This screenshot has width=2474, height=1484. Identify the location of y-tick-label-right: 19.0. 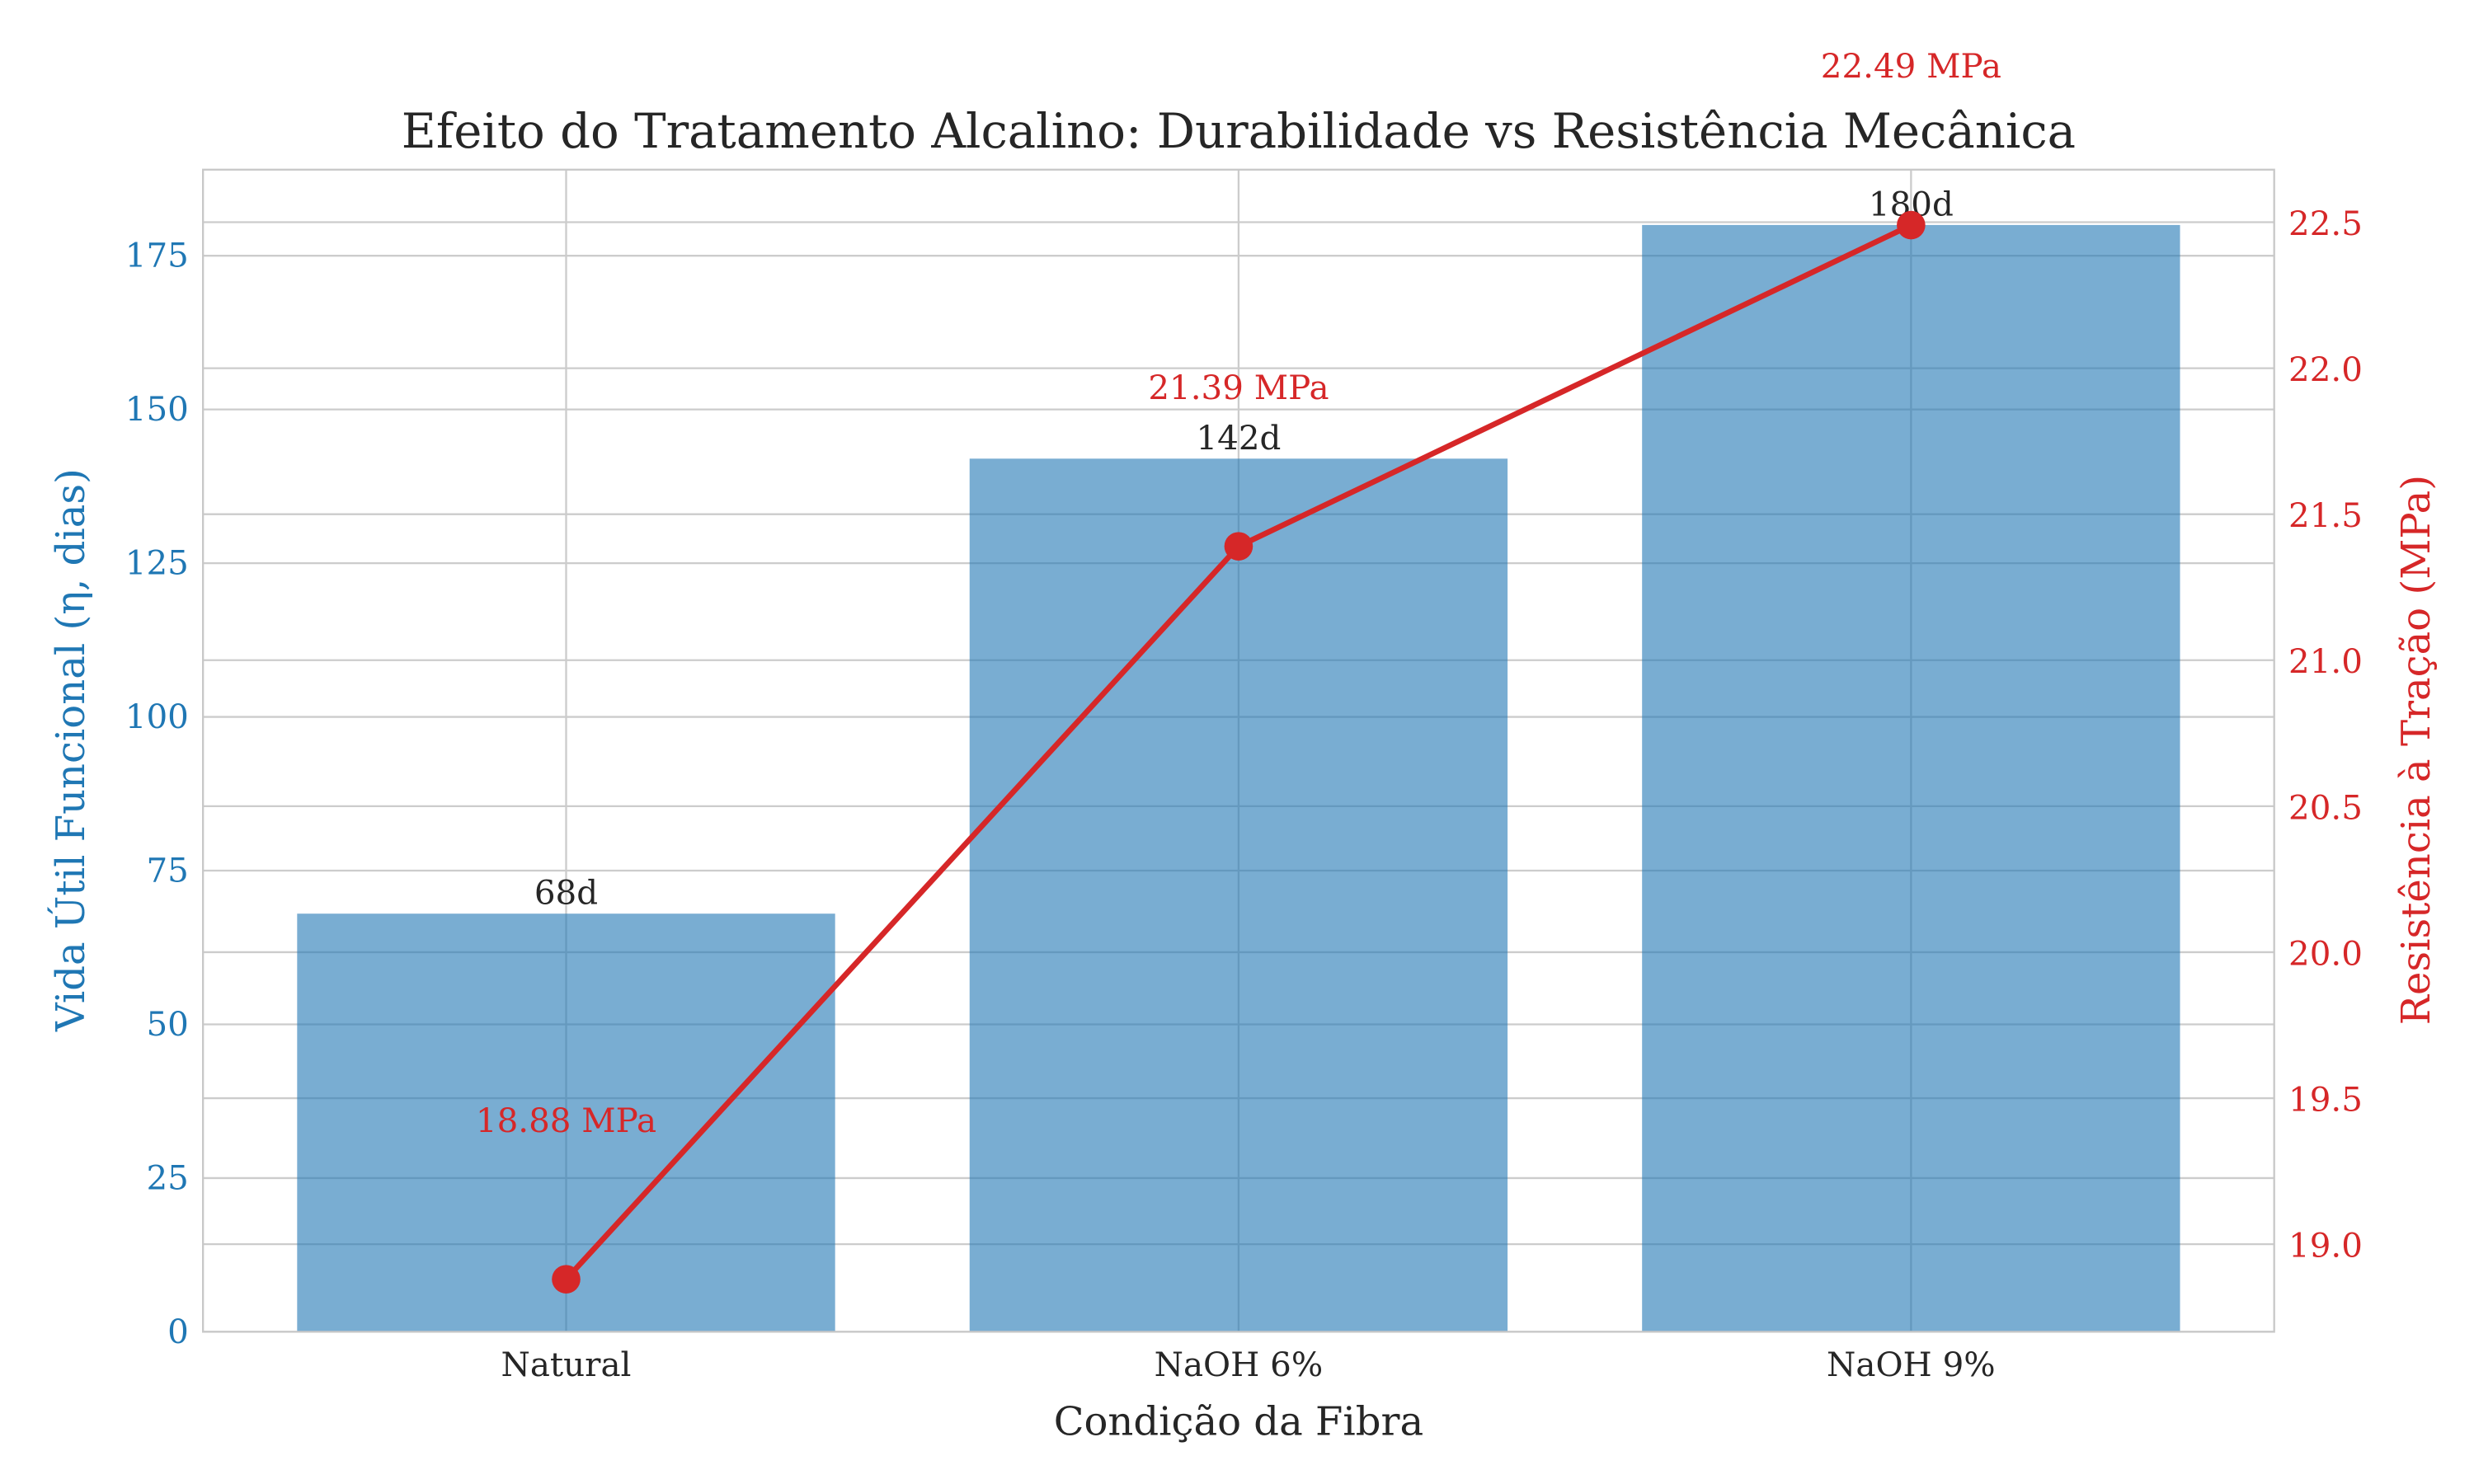
(2325, 1246).